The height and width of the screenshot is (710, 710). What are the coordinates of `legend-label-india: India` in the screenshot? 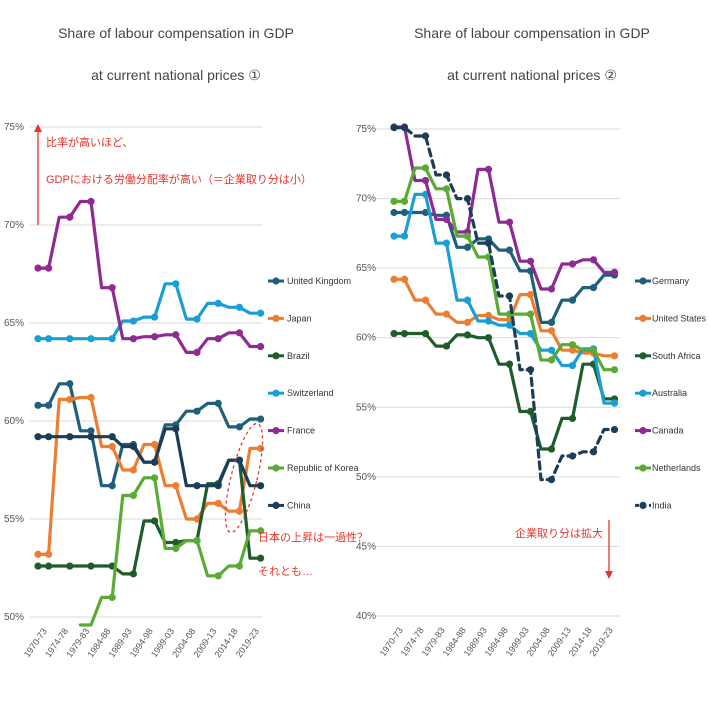 It's located at (662, 505).